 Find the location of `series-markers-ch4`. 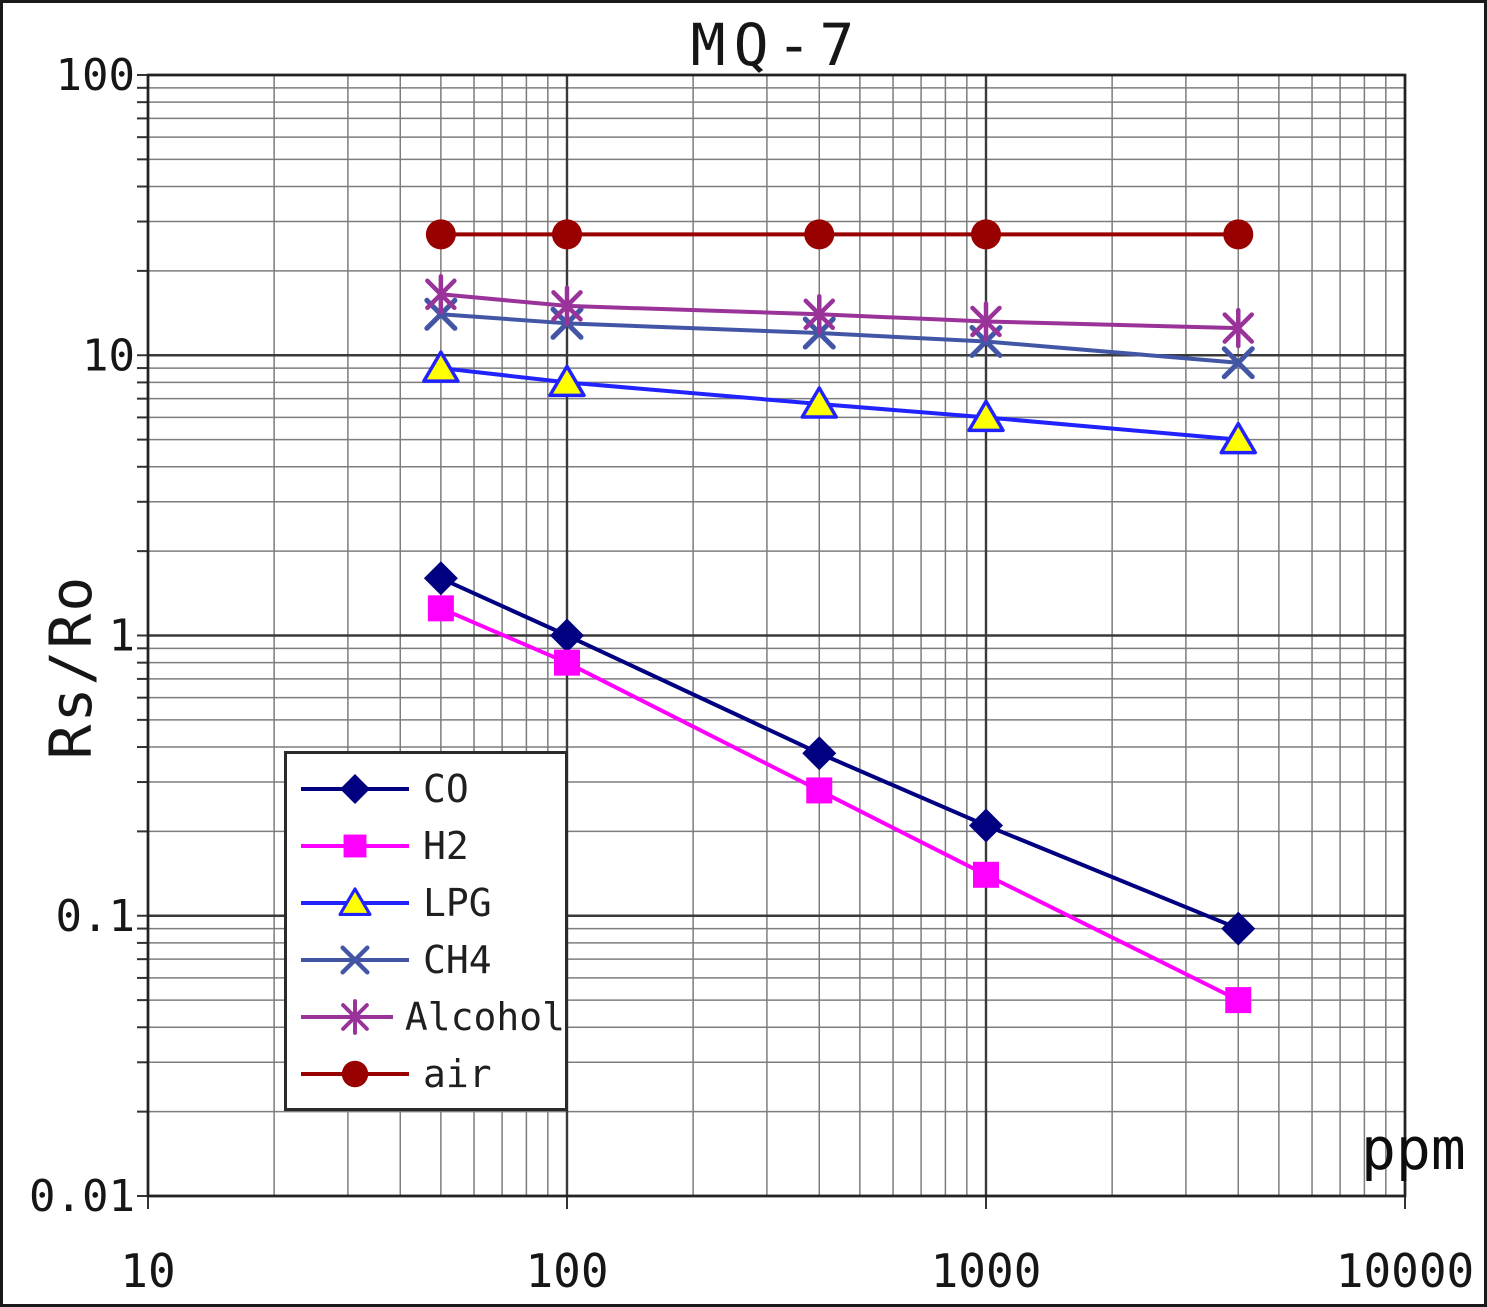

series-markers-ch4 is located at coordinates (839, 338).